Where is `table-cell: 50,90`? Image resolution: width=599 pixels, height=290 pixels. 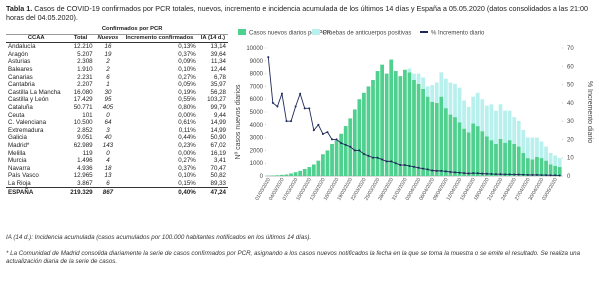 table-cell: 50,90 is located at coordinates (218, 138).